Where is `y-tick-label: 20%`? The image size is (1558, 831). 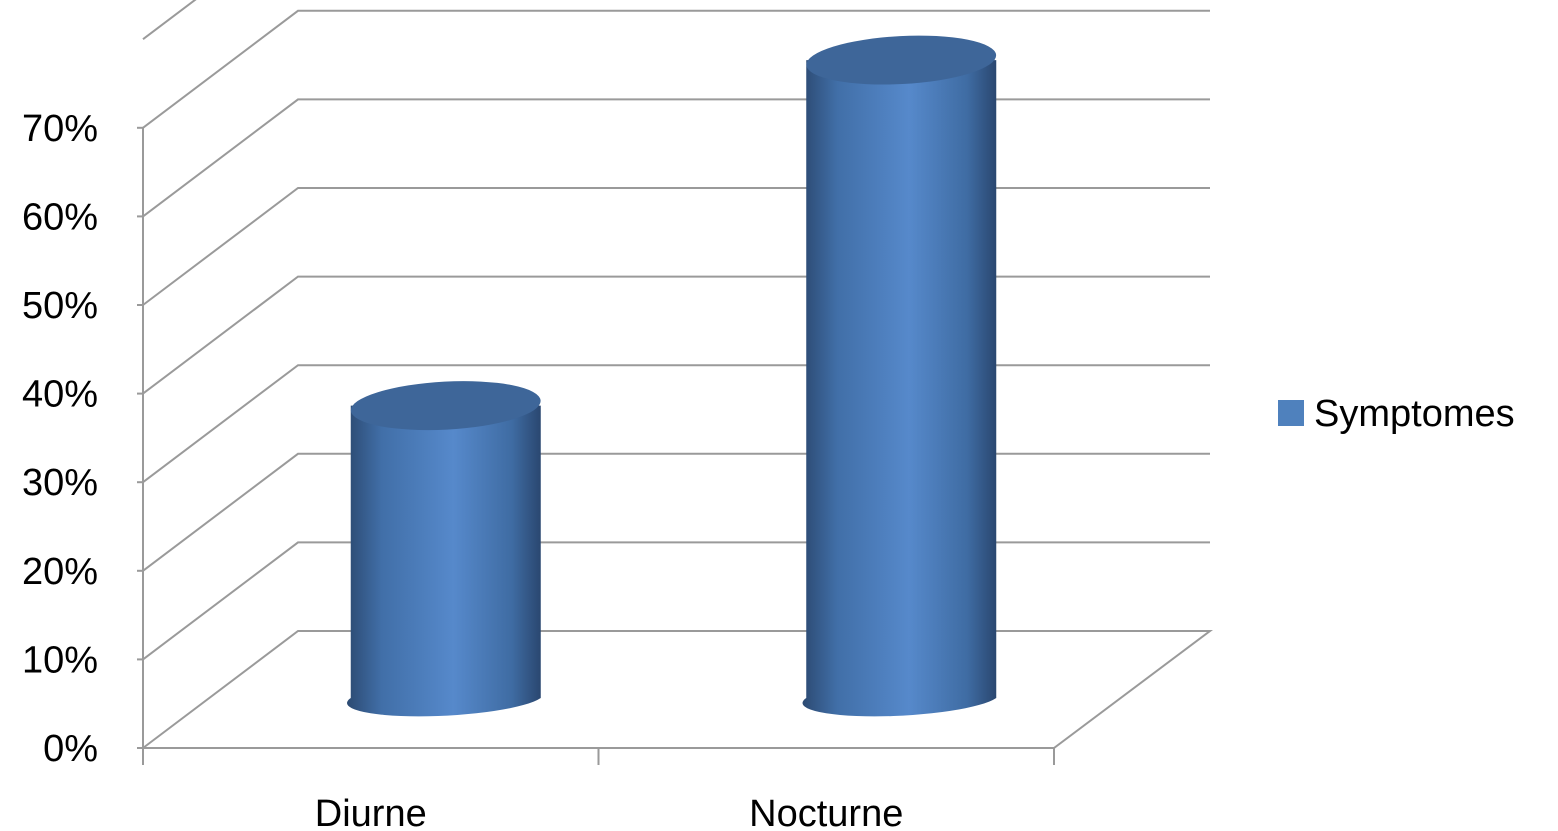
y-tick-label: 20% is located at coordinates (60, 572).